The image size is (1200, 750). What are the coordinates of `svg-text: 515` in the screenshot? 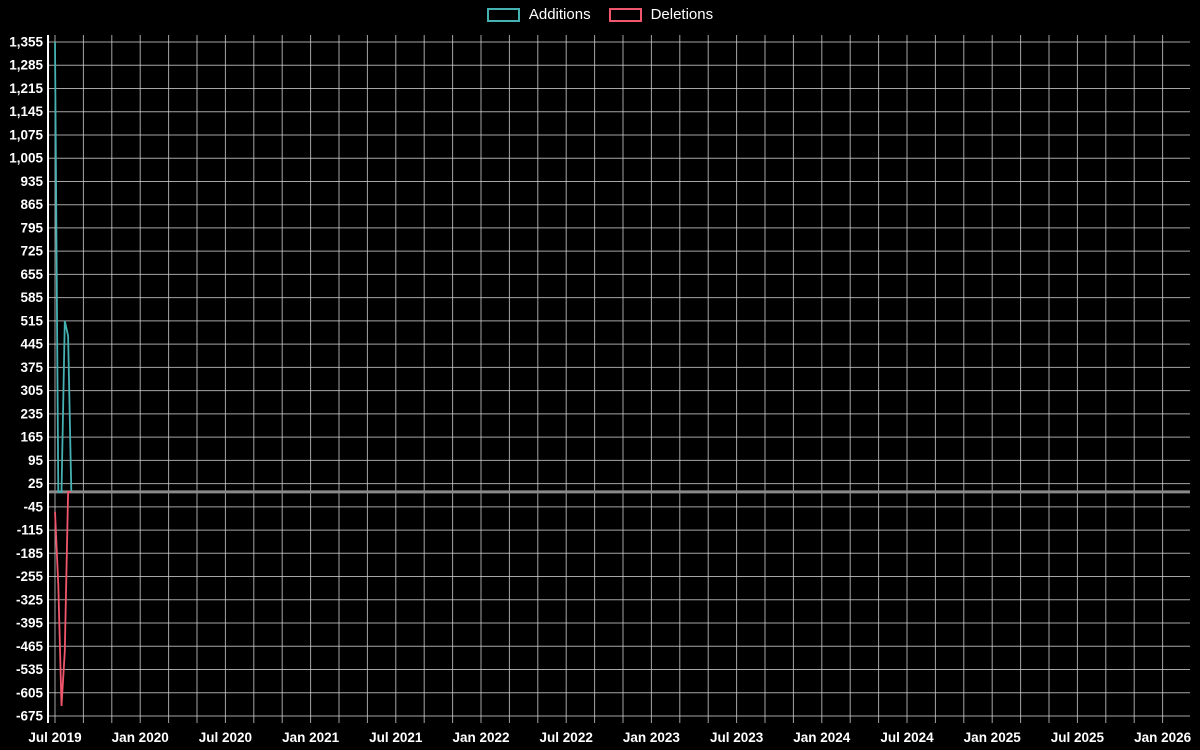 It's located at (31, 320).